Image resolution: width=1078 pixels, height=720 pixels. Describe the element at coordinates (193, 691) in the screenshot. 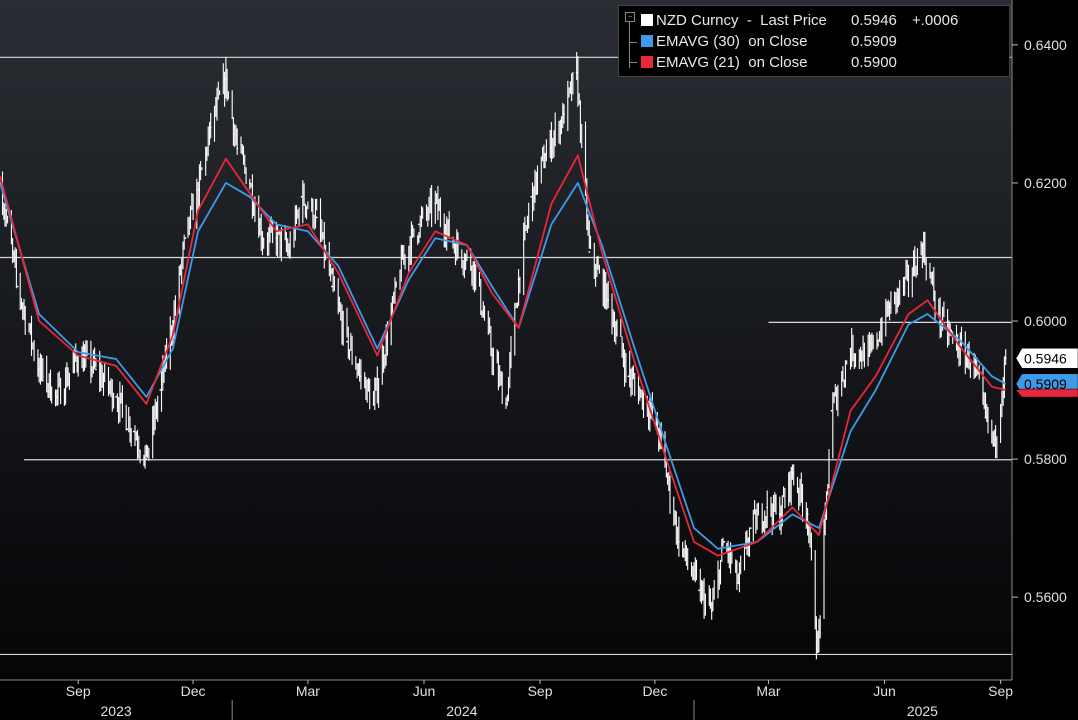

I see `x-tick-label-1: Dec` at that location.